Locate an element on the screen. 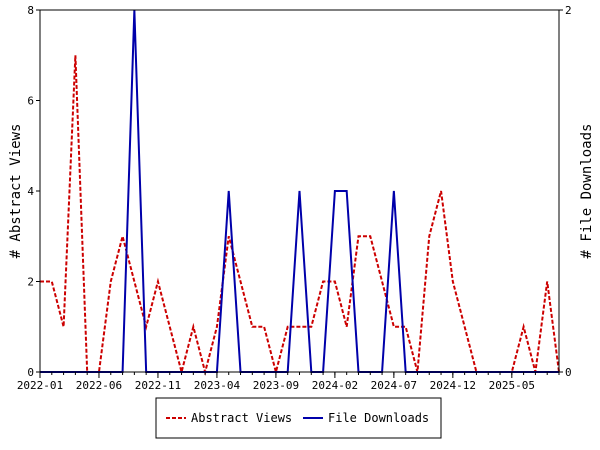 The width and height of the screenshot is (600, 450). x-tick-label: 2022-01 is located at coordinates (40, 385).